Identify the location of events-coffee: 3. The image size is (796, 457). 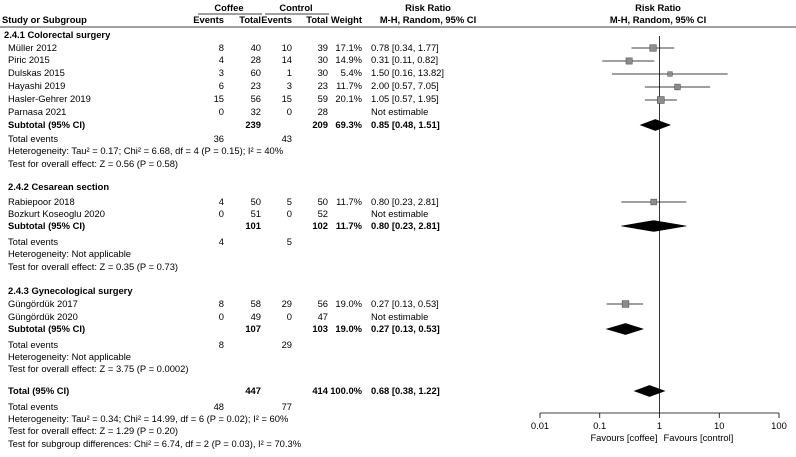
(221, 72).